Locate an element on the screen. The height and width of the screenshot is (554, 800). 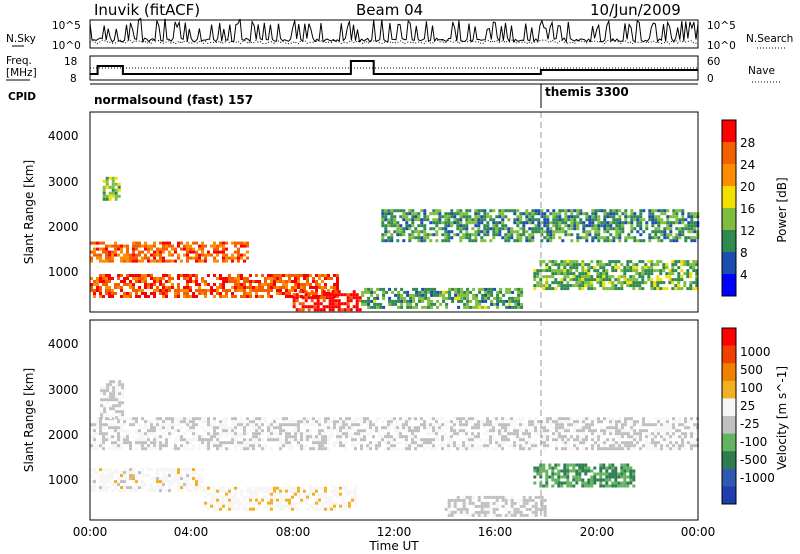
power-cb-tick-12: 12 is located at coordinates (747, 231).